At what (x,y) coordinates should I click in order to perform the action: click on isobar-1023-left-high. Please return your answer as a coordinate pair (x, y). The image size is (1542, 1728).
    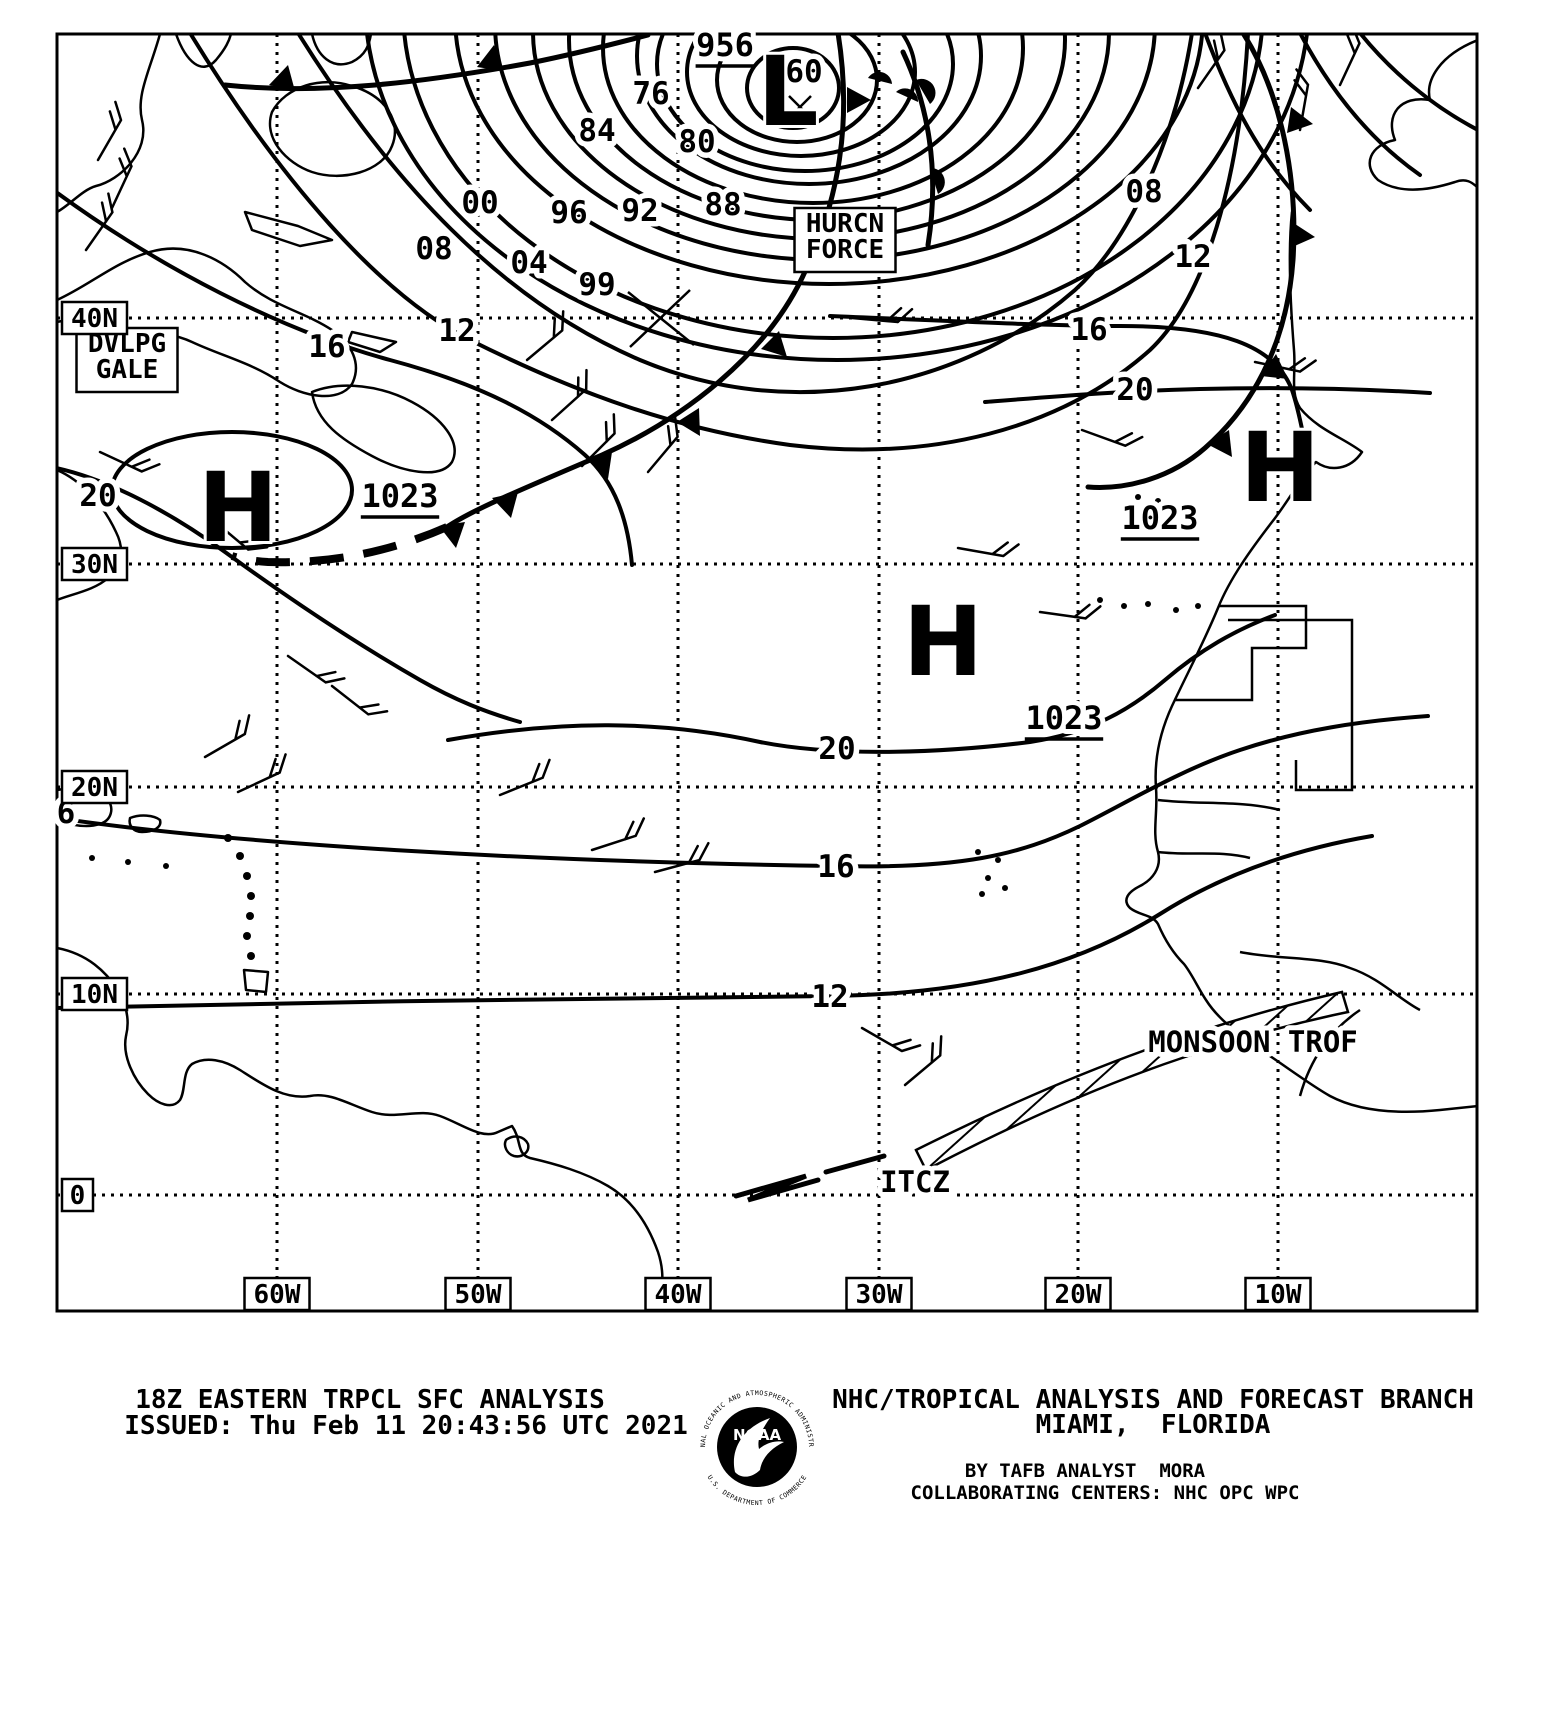
    Looking at the image, I should click on (232, 490).